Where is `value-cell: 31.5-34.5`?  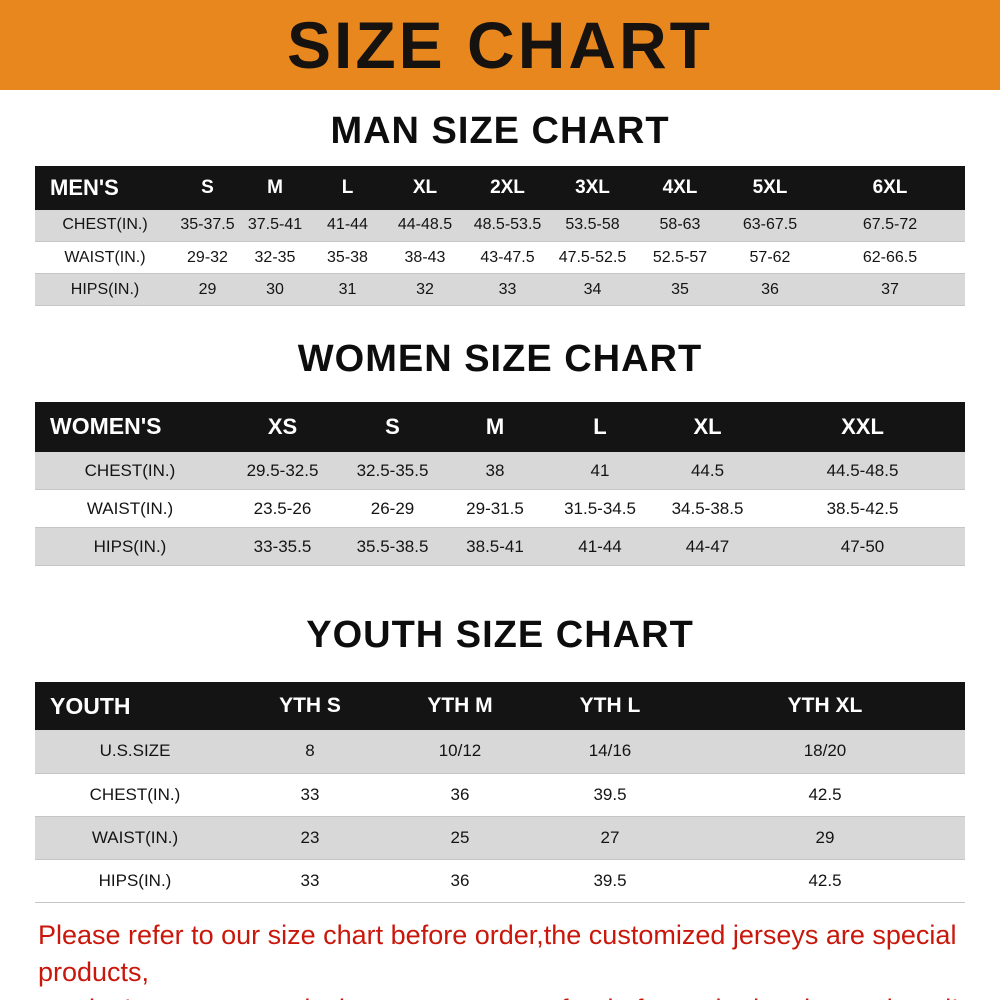 value-cell: 31.5-34.5 is located at coordinates (600, 509).